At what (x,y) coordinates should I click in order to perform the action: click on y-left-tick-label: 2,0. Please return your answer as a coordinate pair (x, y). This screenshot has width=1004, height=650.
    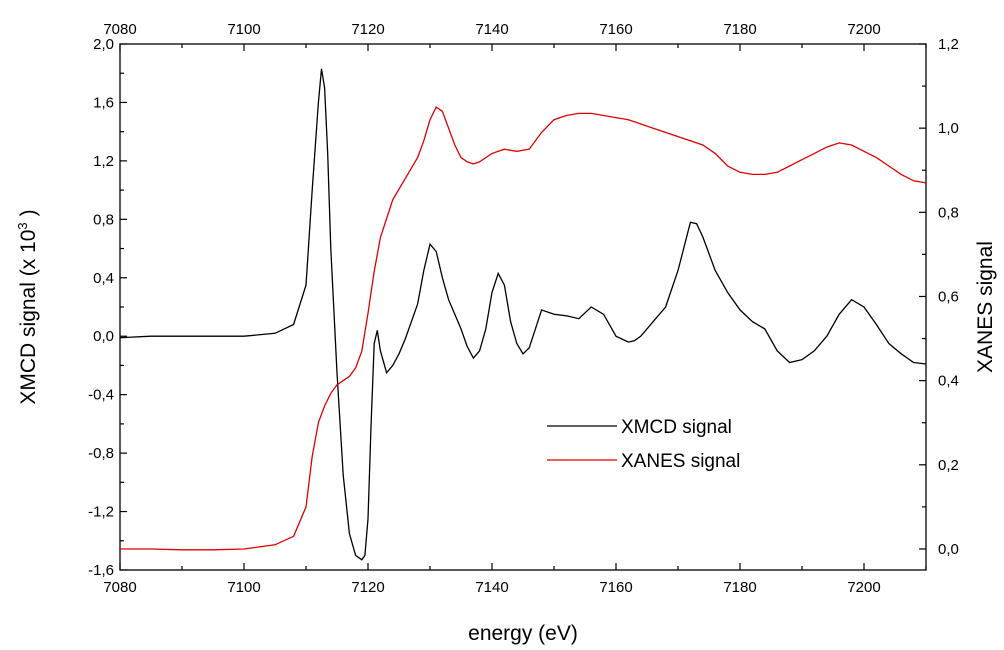
    Looking at the image, I should click on (103, 44).